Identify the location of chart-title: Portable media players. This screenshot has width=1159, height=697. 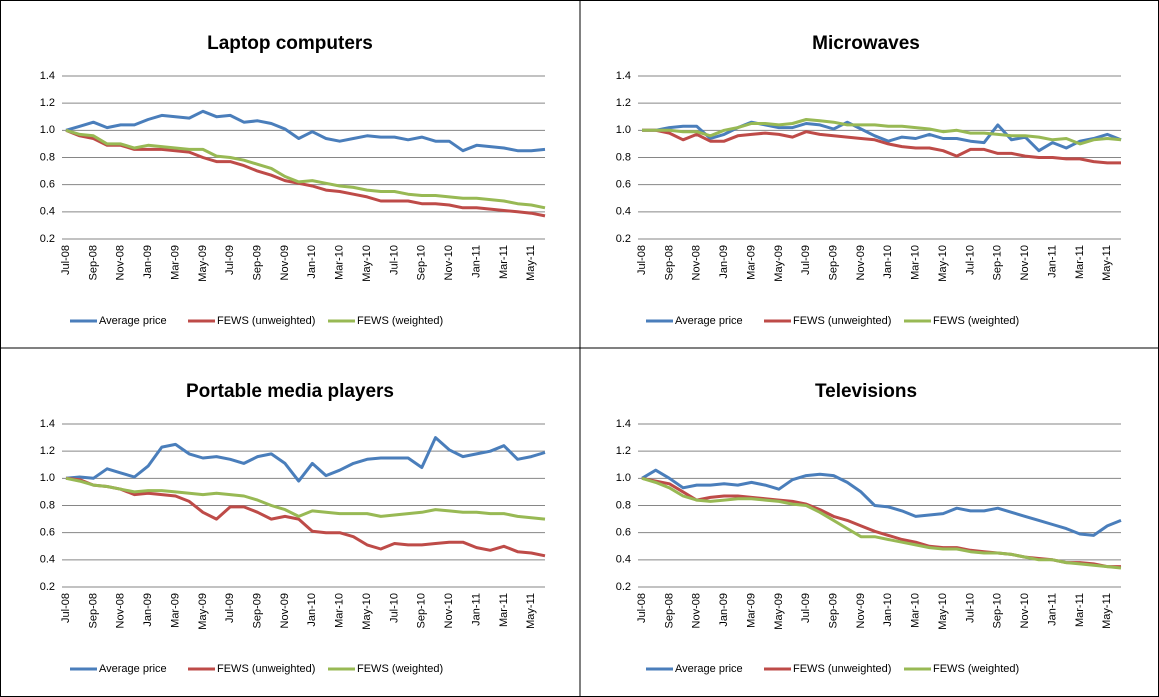
(290, 391).